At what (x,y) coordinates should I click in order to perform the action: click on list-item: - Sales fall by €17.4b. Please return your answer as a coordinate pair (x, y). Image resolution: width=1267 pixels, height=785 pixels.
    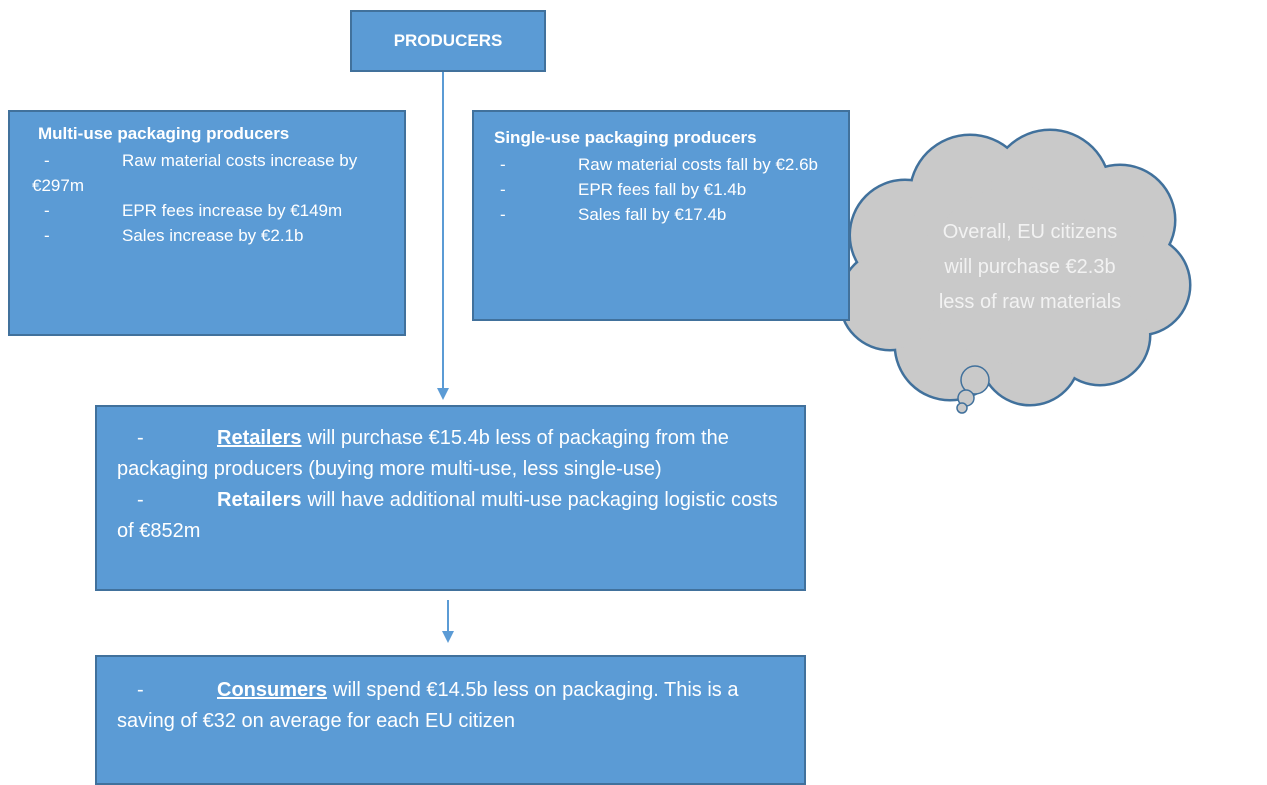
    Looking at the image, I should click on (659, 214).